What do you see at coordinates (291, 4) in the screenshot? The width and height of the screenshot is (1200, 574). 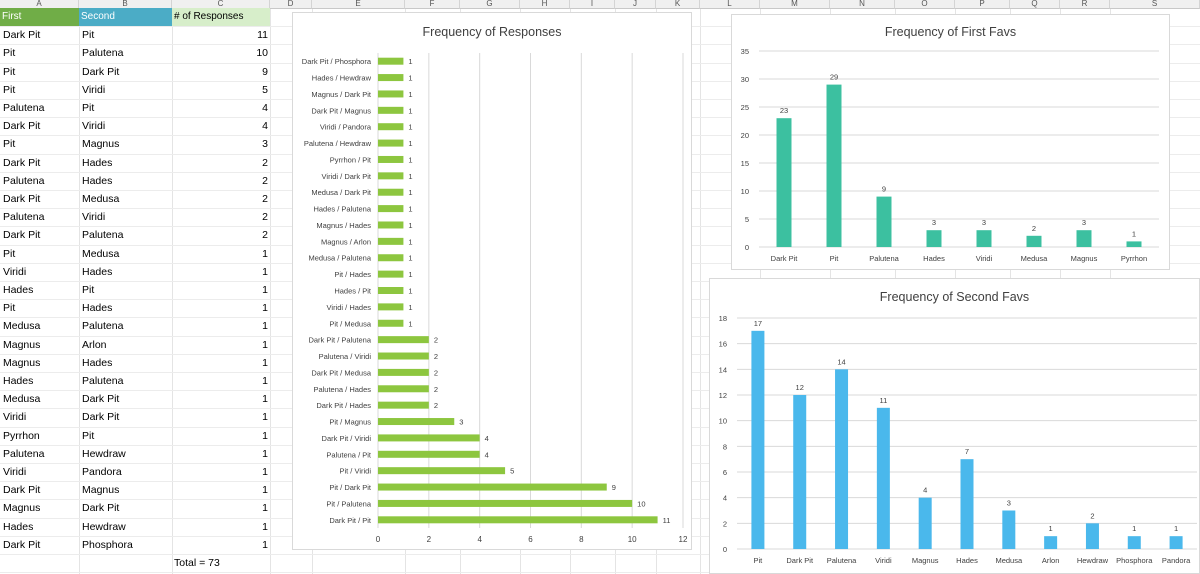 I see `column-header: D` at bounding box center [291, 4].